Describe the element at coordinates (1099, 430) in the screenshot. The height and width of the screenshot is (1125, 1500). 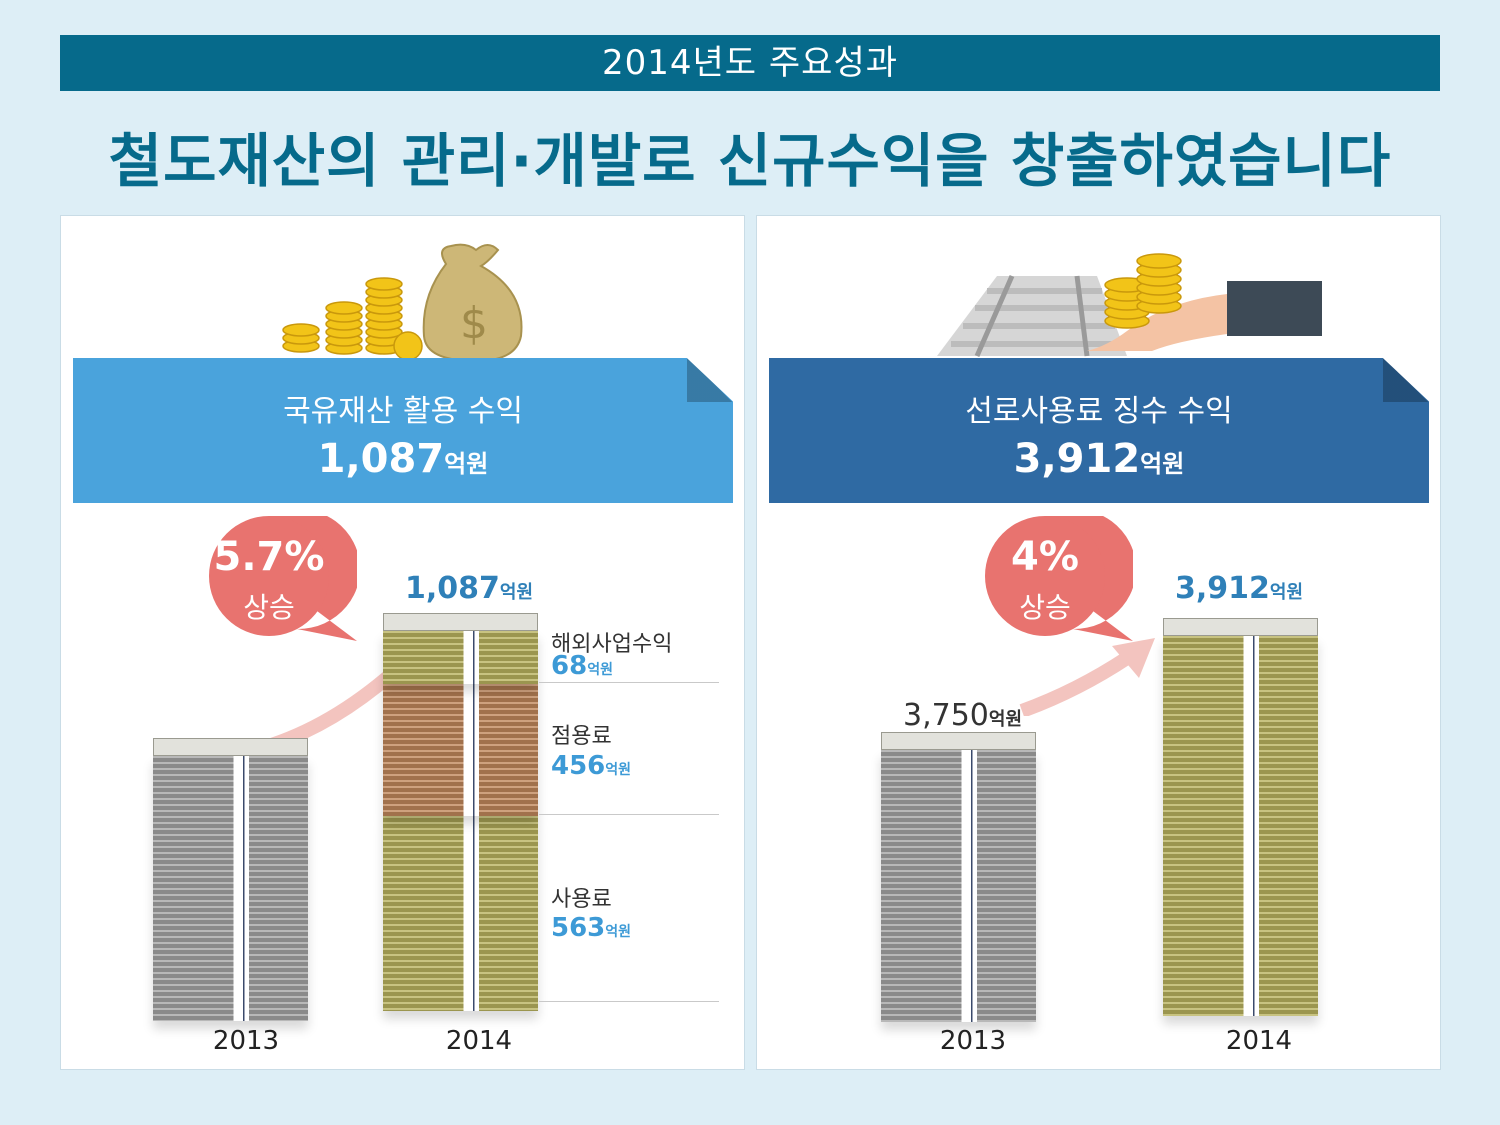
I see `ribbon-track-fee-income: 선로사용료 징수 수익 3,912억원` at that location.